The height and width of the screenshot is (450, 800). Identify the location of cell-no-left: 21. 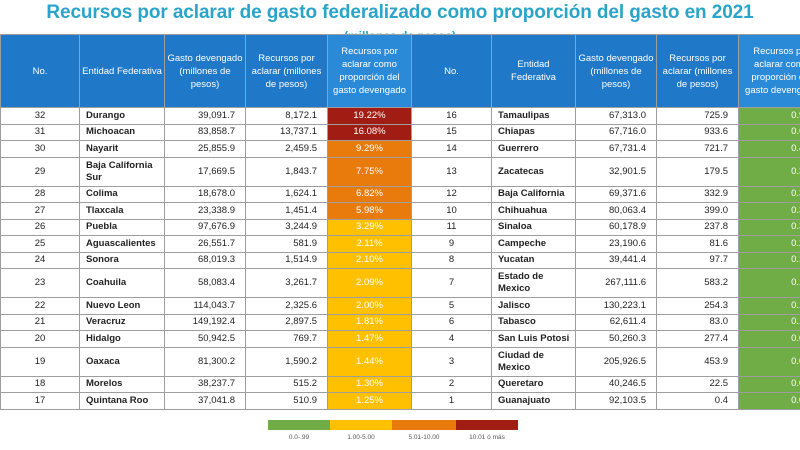
(40, 322).